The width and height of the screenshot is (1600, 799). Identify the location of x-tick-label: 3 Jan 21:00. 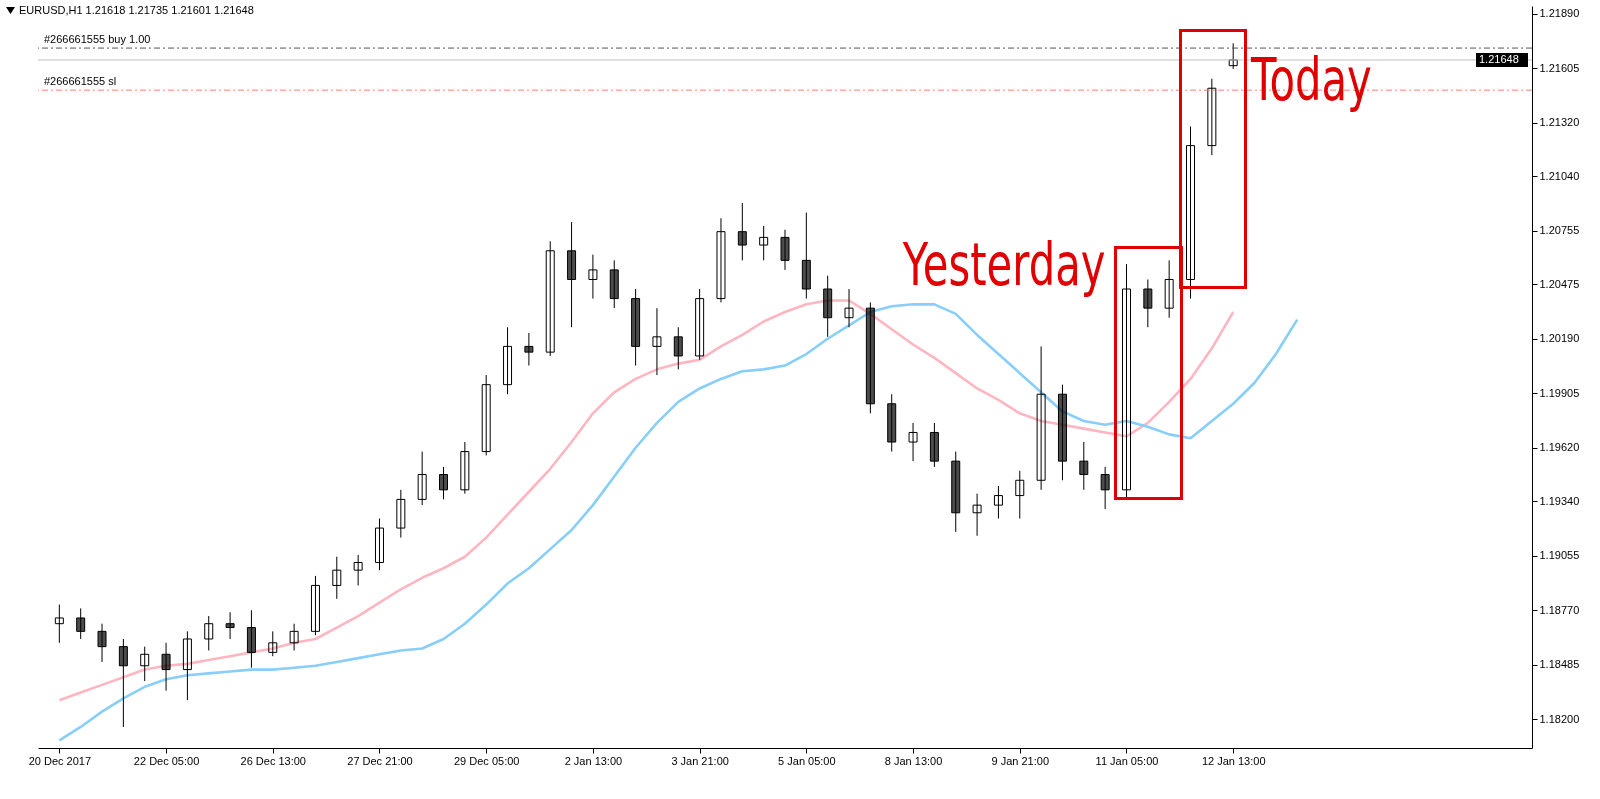
(700, 760).